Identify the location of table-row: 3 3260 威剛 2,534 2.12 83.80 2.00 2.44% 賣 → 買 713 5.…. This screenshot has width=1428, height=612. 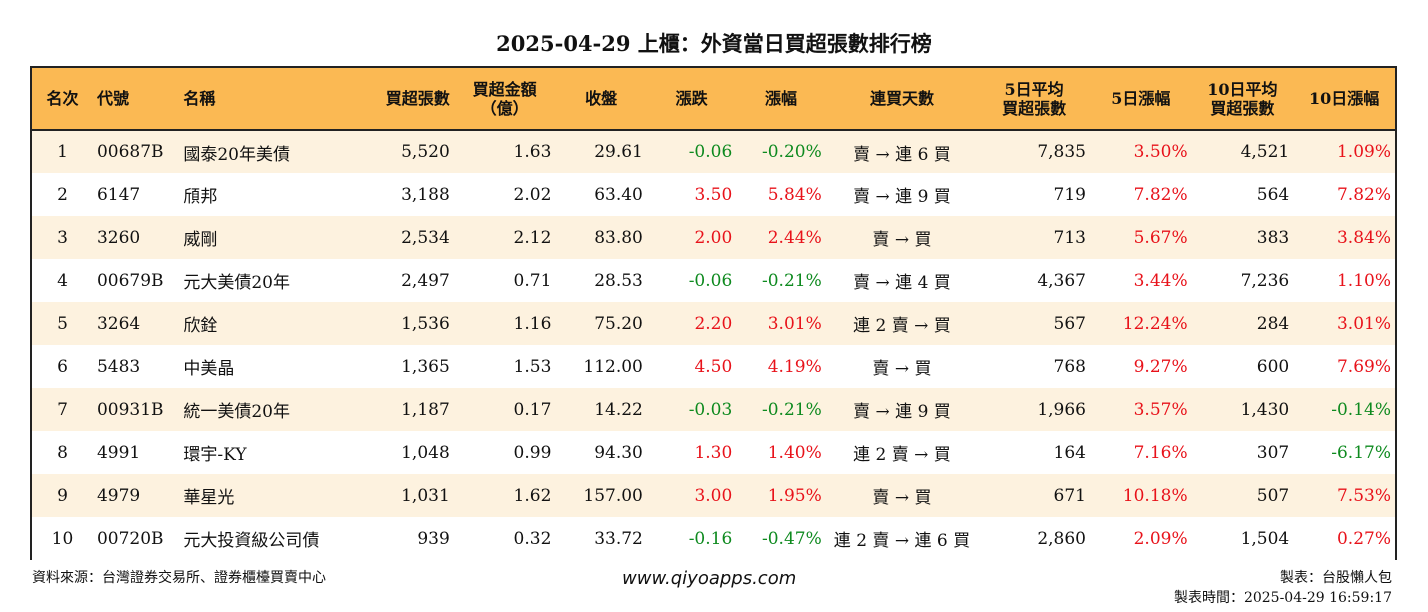
(713, 237).